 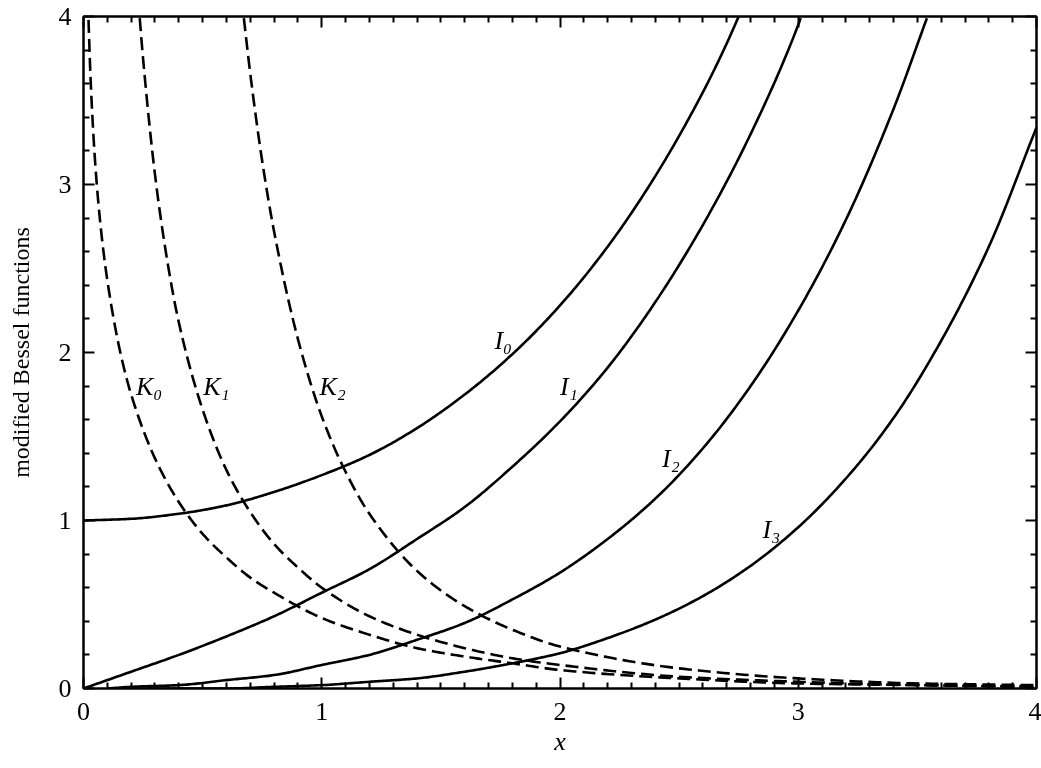 I want to click on series-label: K₀, so click(x=149, y=386).